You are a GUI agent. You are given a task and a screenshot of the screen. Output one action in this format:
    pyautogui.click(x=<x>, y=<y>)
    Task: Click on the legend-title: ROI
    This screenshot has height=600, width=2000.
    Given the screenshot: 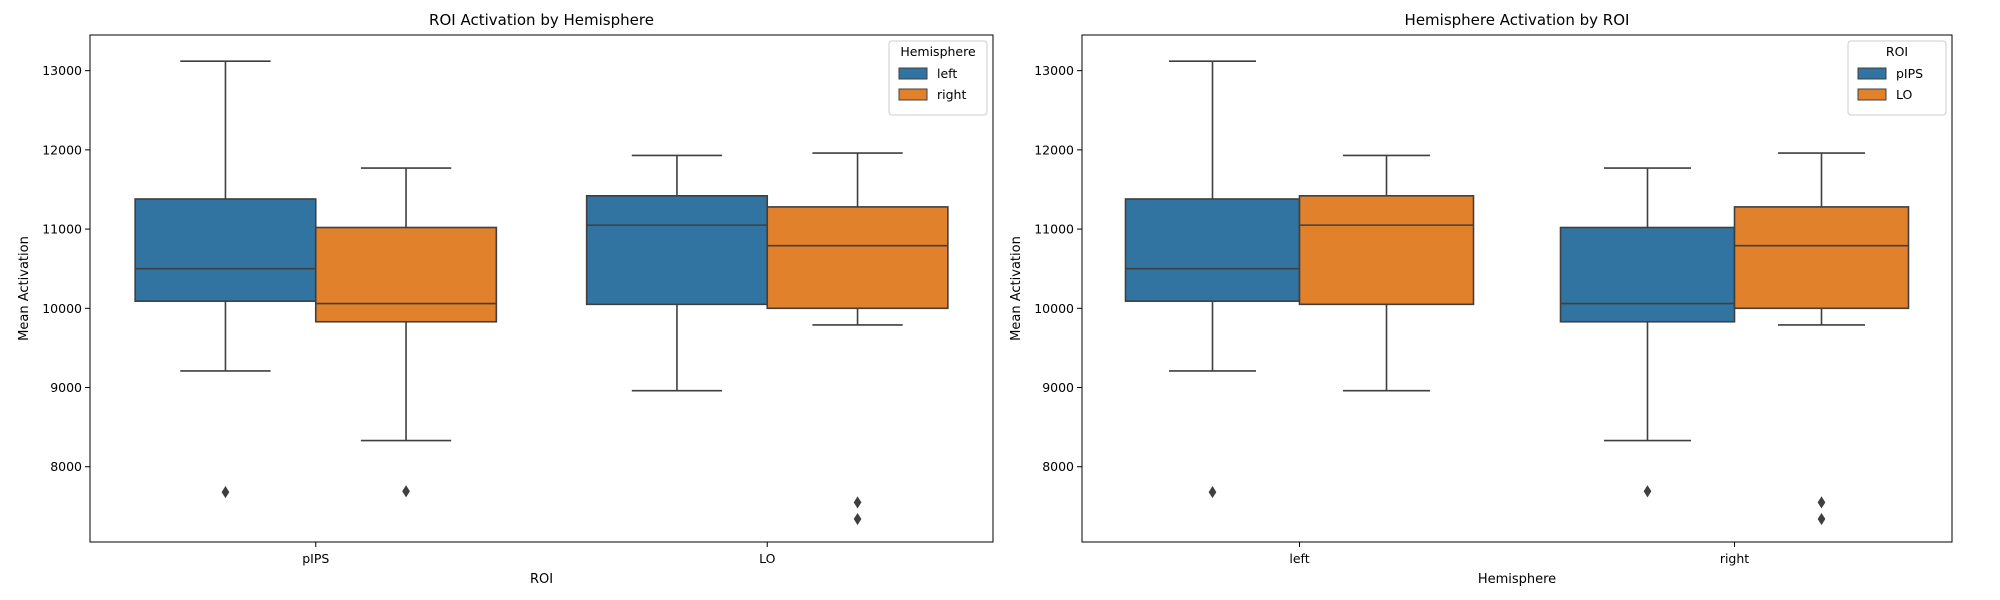 What is the action you would take?
    pyautogui.click(x=1897, y=51)
    